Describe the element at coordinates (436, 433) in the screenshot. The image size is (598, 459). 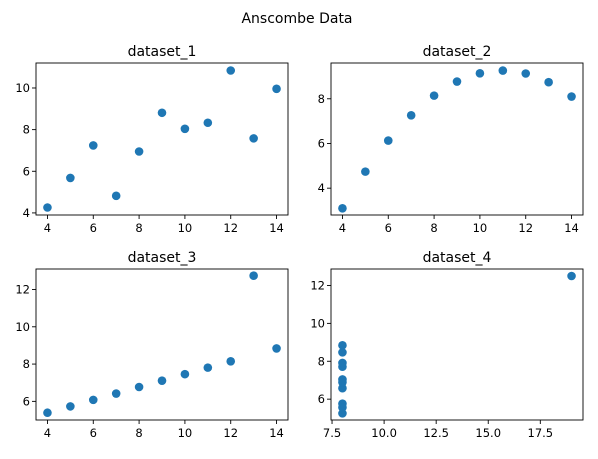
I see `x-tick-label: 12.5` at that location.